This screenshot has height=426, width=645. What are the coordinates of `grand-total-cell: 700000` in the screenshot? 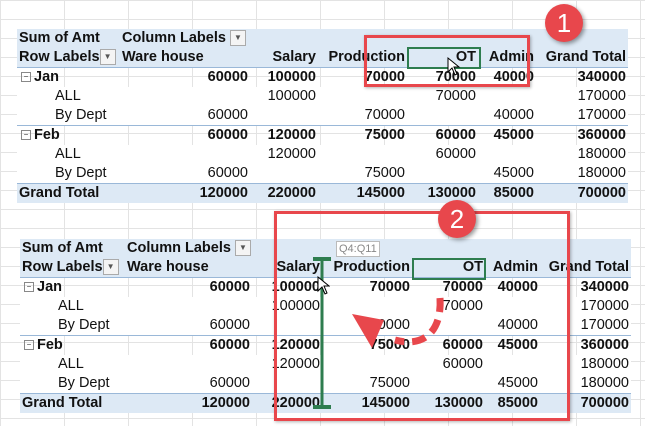 It's located at (582, 193).